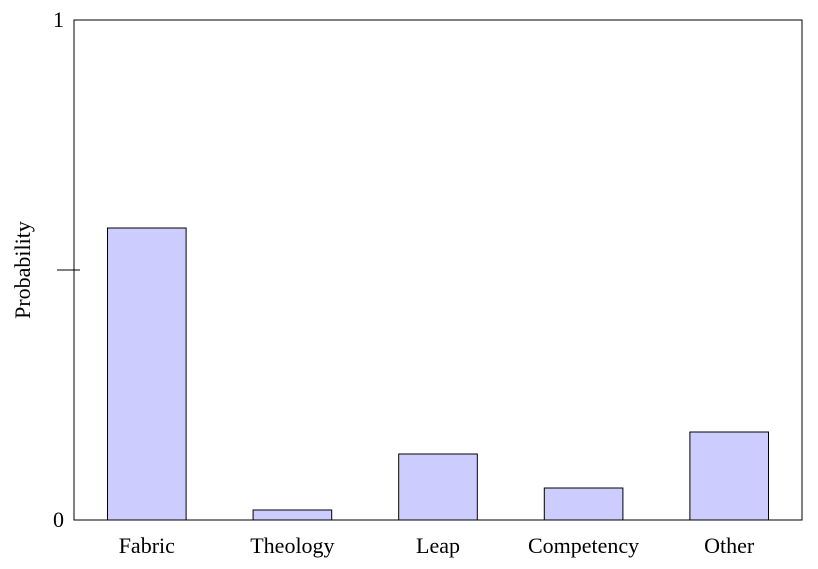  What do you see at coordinates (729, 545) in the screenshot?
I see `x-tick-label: Other` at bounding box center [729, 545].